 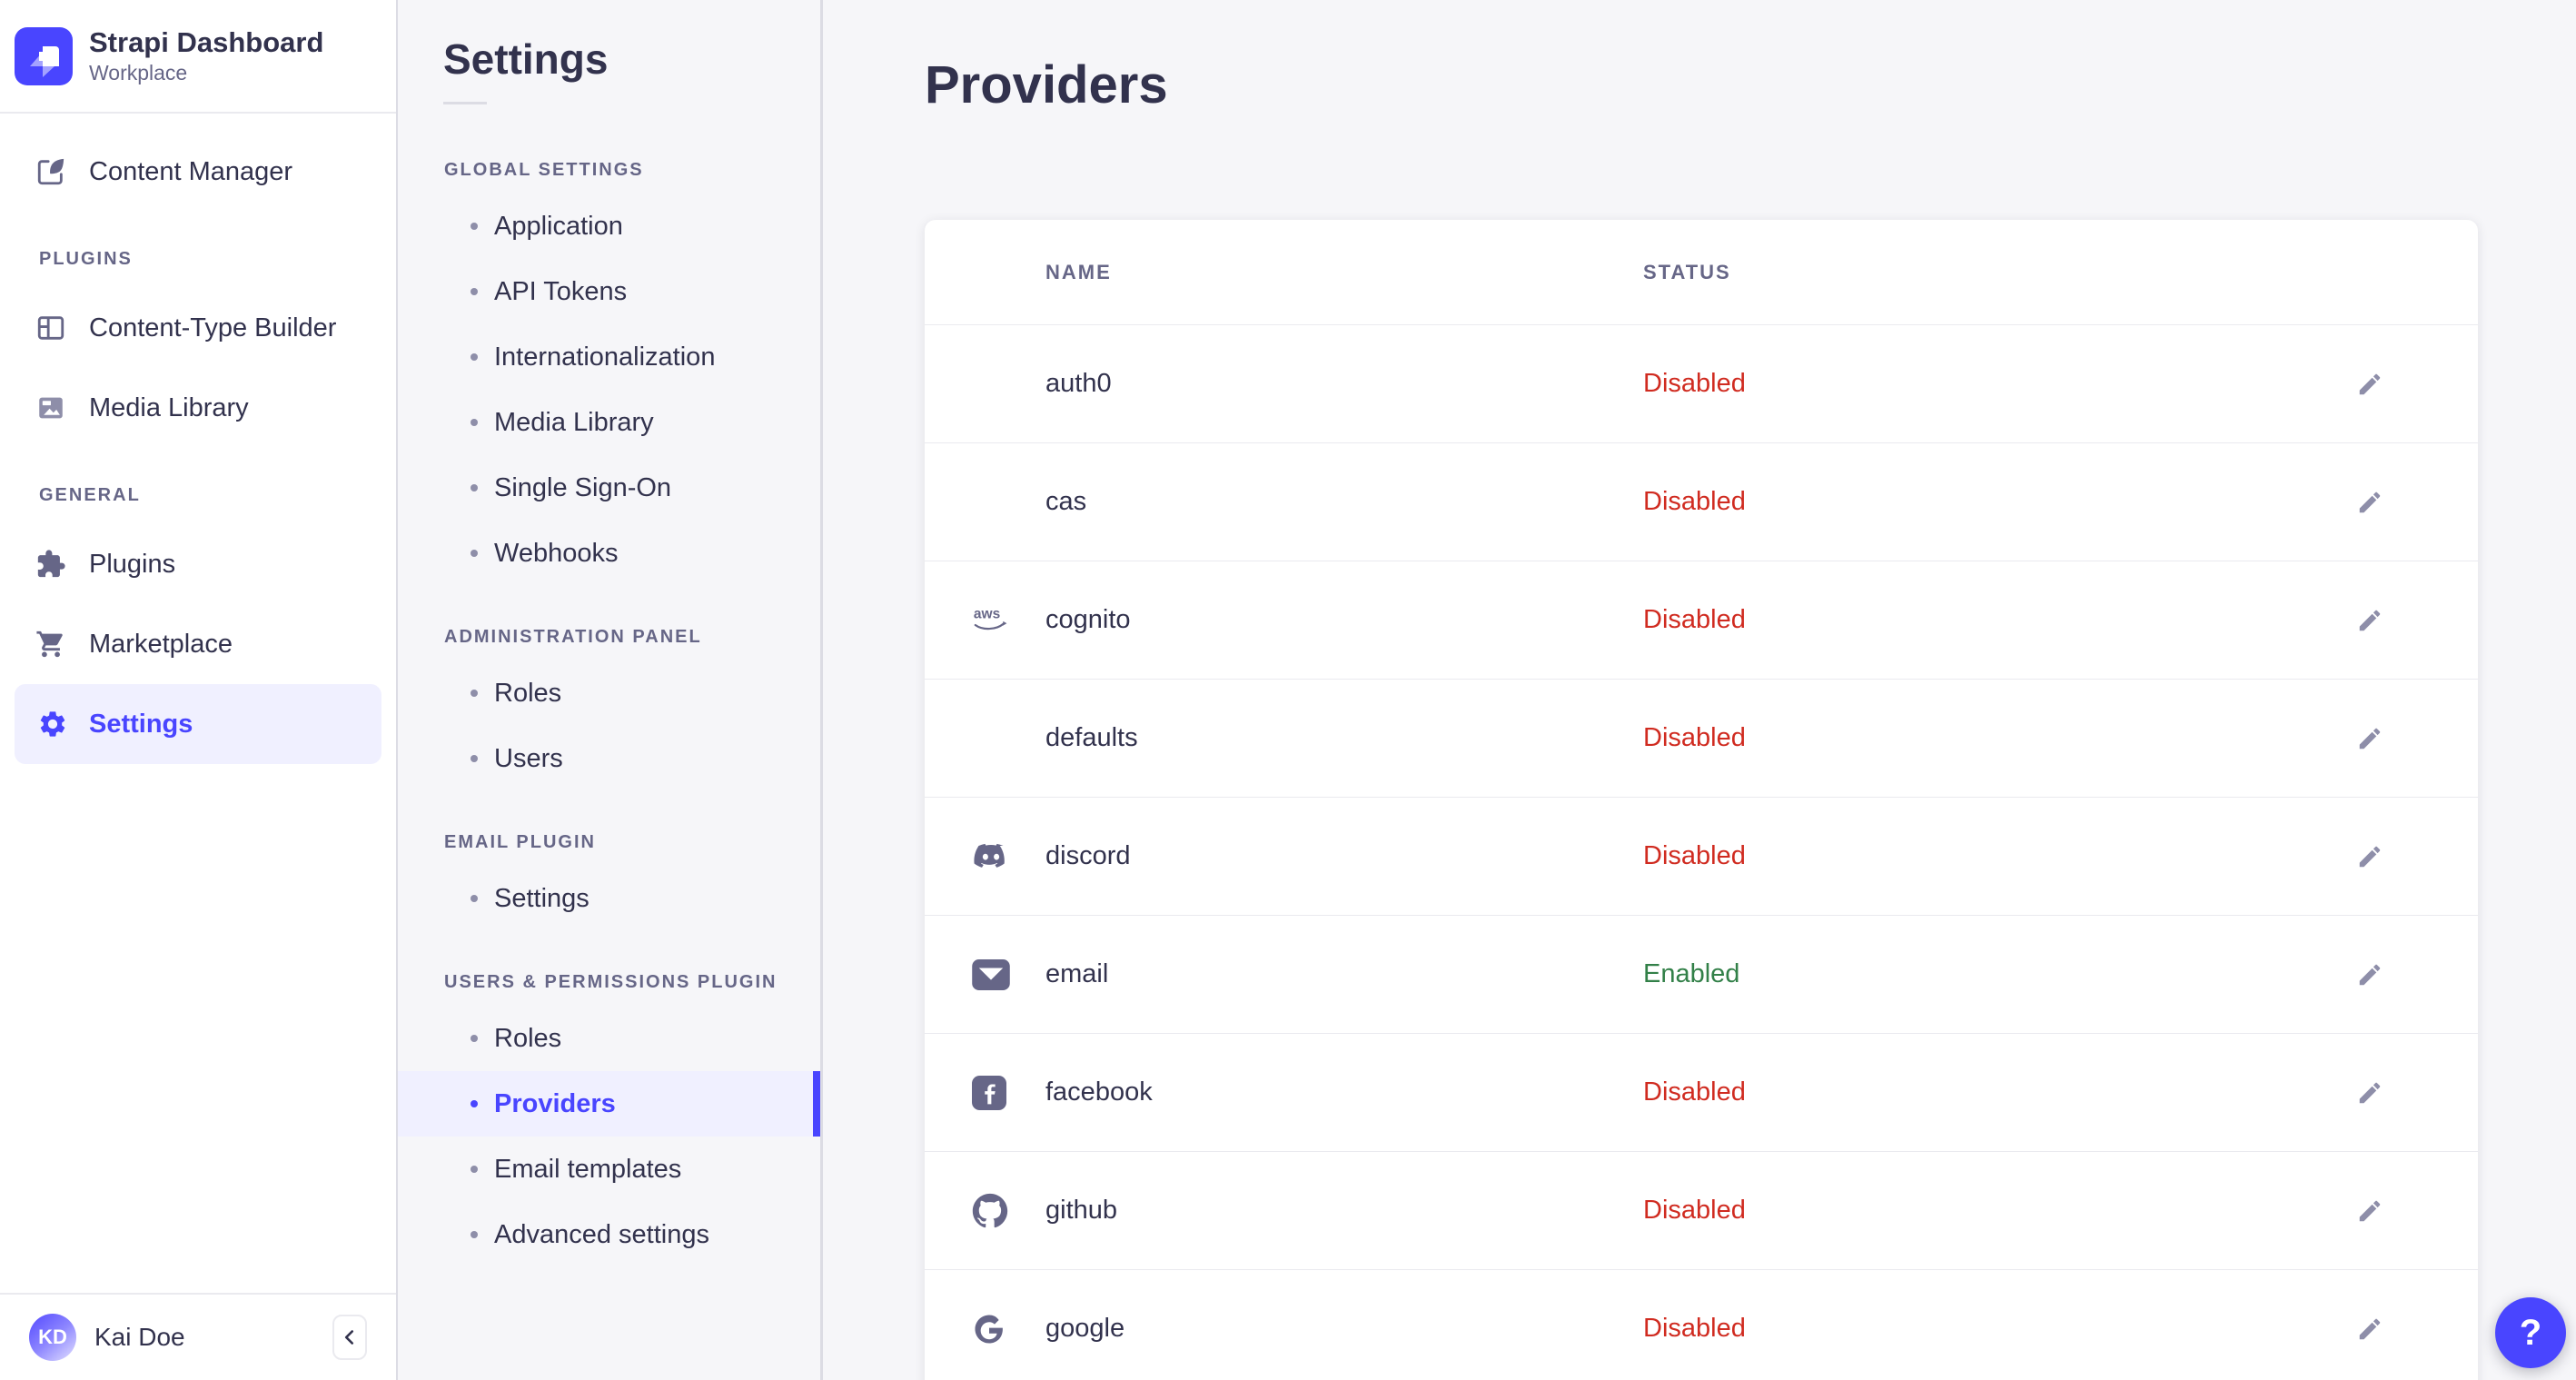 I want to click on nav-section-general: GENERAL, so click(x=90, y=495).